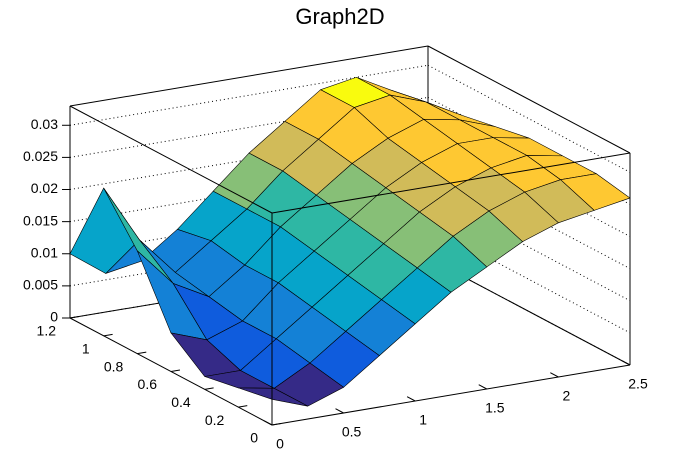 This screenshot has height=472, width=696. Describe the element at coordinates (44, 252) in the screenshot. I see `z-tick-label: 0.01` at that location.